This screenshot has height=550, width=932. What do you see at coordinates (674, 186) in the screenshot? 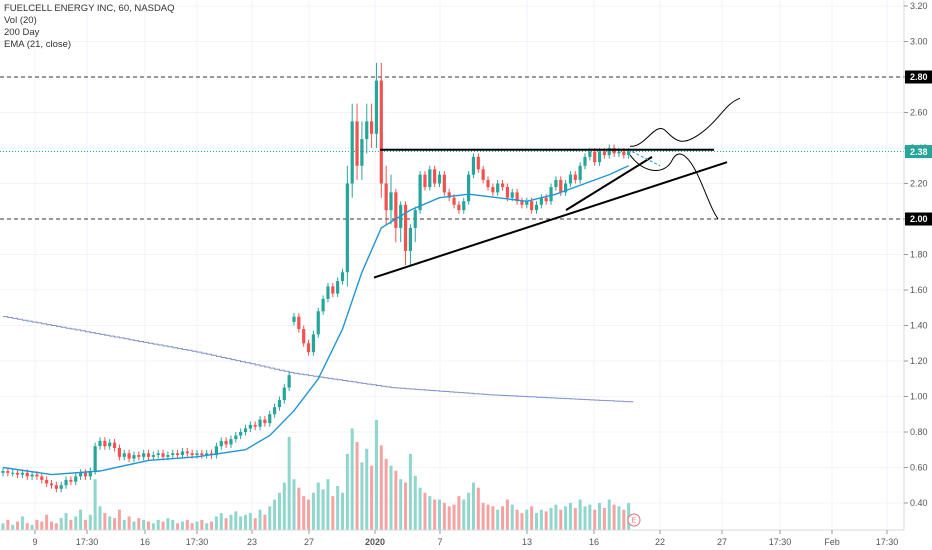
I see `bearish-projection` at bounding box center [674, 186].